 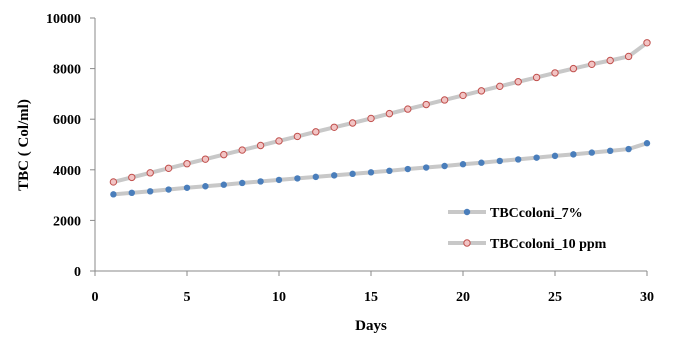 I want to click on legend-item-series-2: TBCcoloni_10 ppm, so click(x=527, y=244).